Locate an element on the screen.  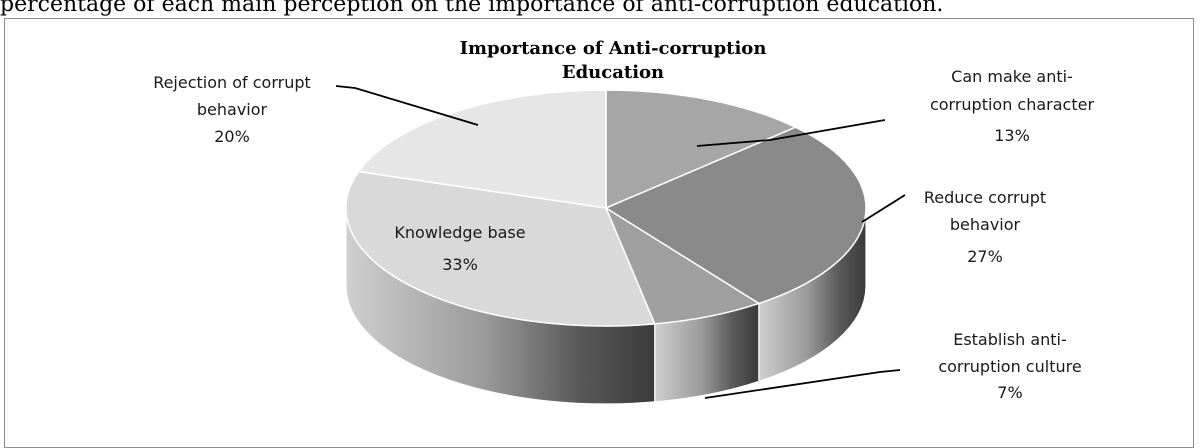
slice-value-0: 13% is located at coordinates (1012, 135).